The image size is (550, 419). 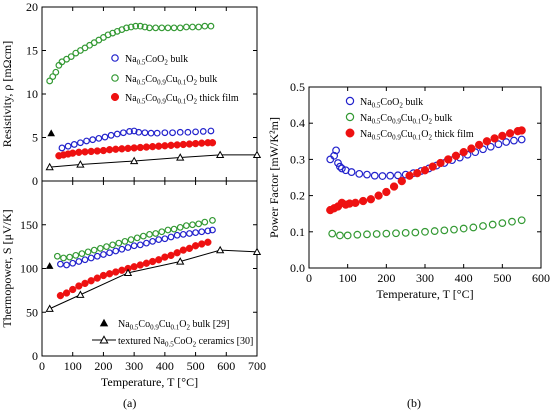 I want to click on y-tick-label: 10, so click(x=32, y=94).